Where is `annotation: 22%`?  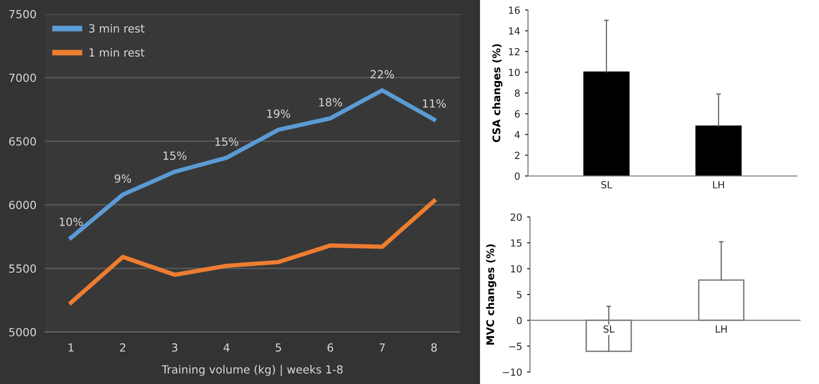
annotation: 22% is located at coordinates (382, 74).